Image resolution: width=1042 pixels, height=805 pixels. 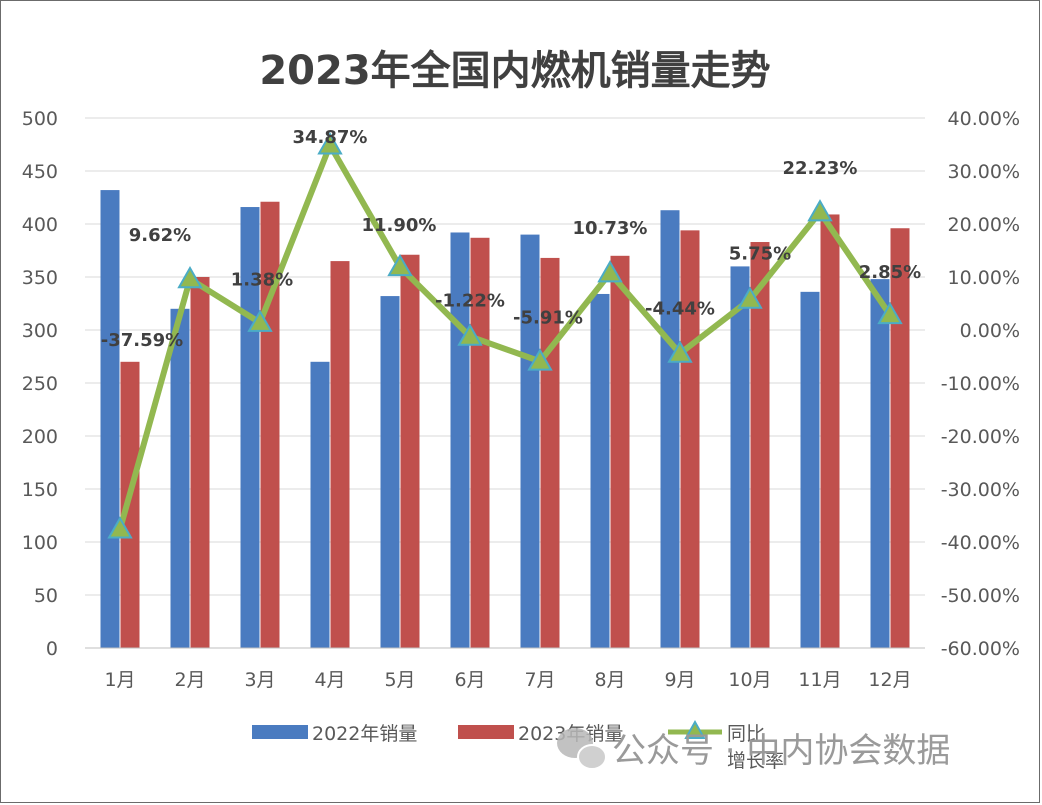 What do you see at coordinates (980, 649) in the screenshot?
I see `y-right-tick-label: -60.00%` at bounding box center [980, 649].